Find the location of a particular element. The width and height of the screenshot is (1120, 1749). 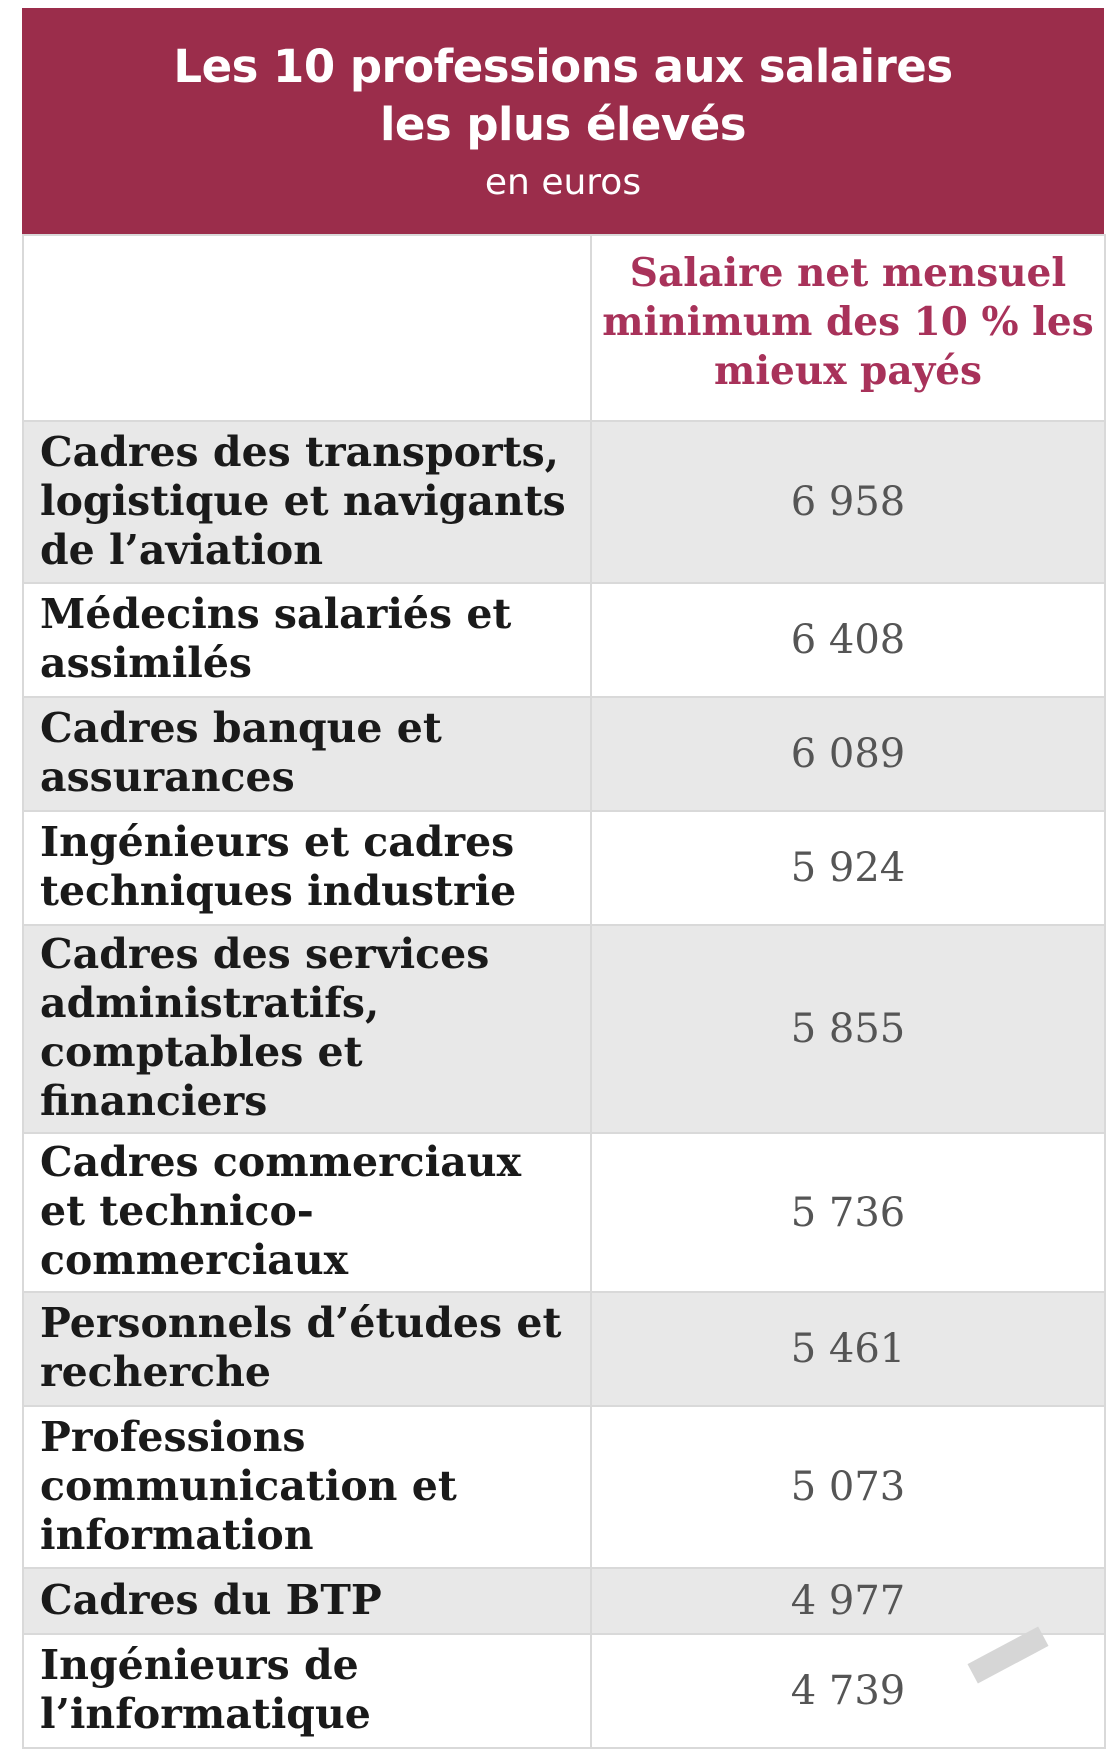

salary-value: 5 855 is located at coordinates (848, 1029).